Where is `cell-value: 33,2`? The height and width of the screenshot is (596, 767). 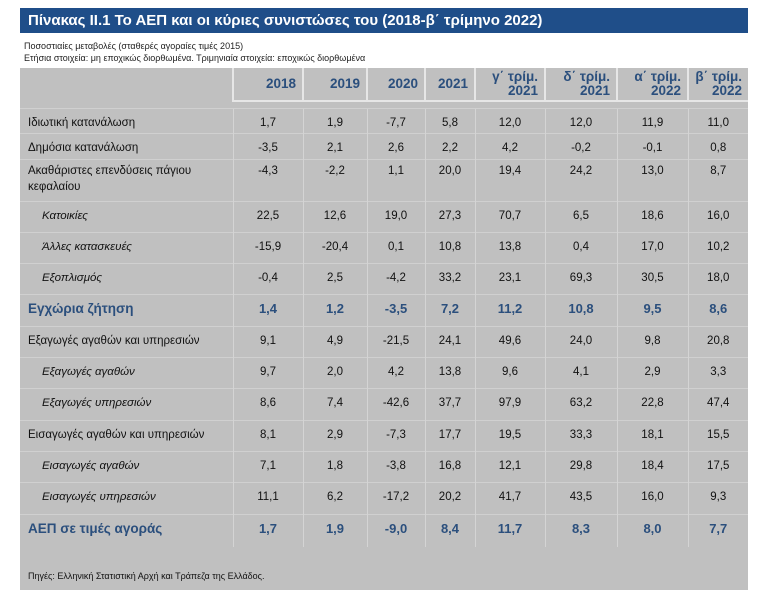
cell-value: 33,2 is located at coordinates (449, 279).